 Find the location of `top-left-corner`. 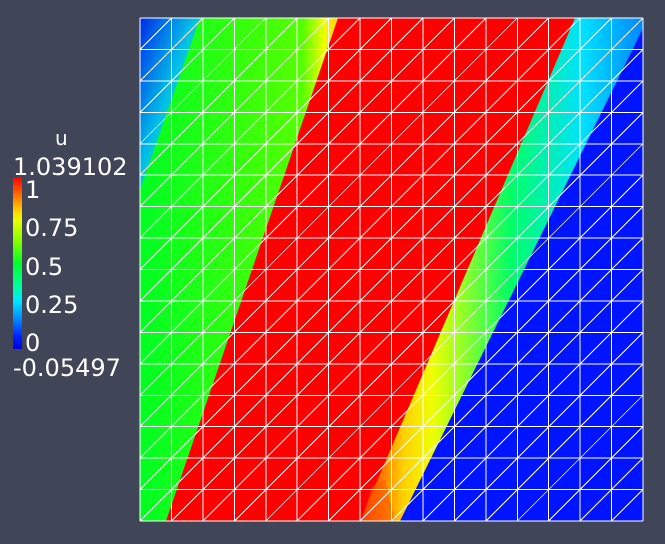

top-left-corner is located at coordinates (170, 104).